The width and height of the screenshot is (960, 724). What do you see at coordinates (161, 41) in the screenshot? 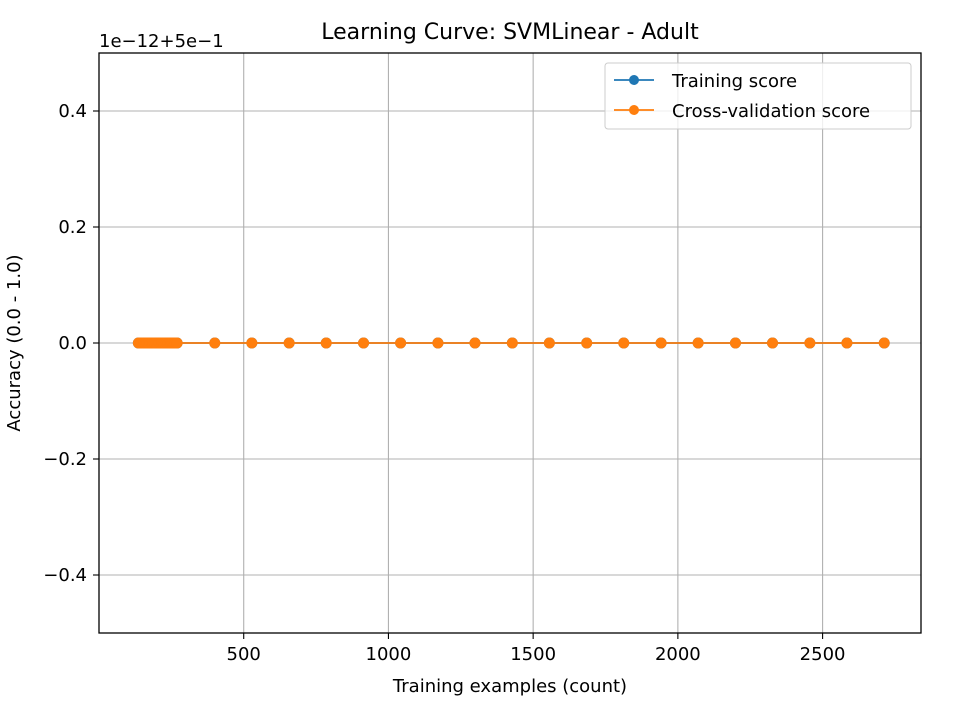
I see `y-axis-offset-label: 1e−12+5e−1` at bounding box center [161, 41].